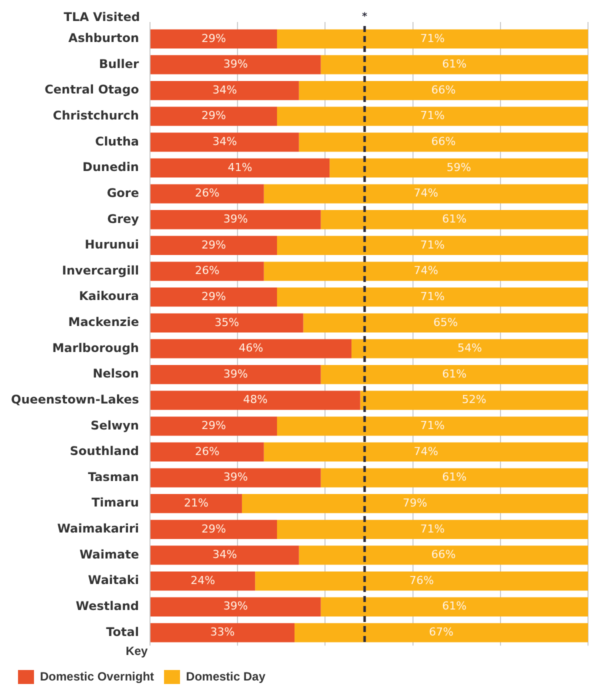  What do you see at coordinates (365, 17) in the screenshot?
I see `ref-line-label: *` at bounding box center [365, 17].